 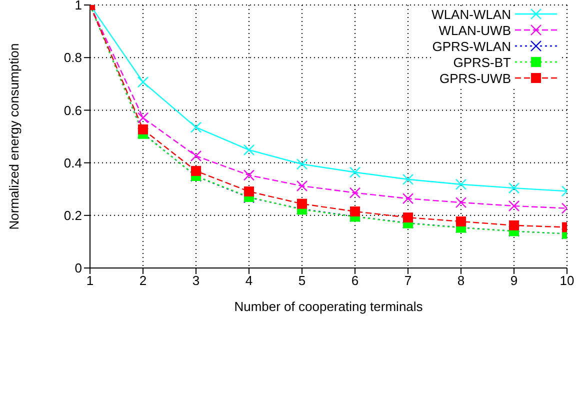 I want to click on x-tick-label: 7, so click(x=408, y=280).